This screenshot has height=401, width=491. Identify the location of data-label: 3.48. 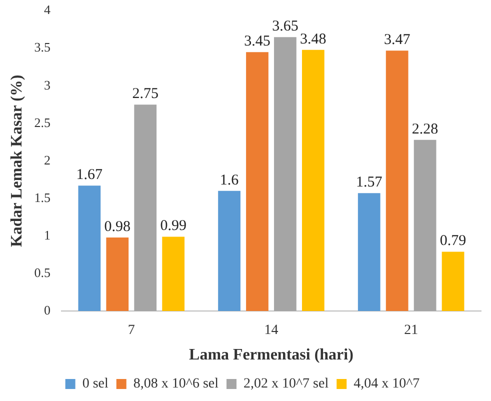
(313, 39).